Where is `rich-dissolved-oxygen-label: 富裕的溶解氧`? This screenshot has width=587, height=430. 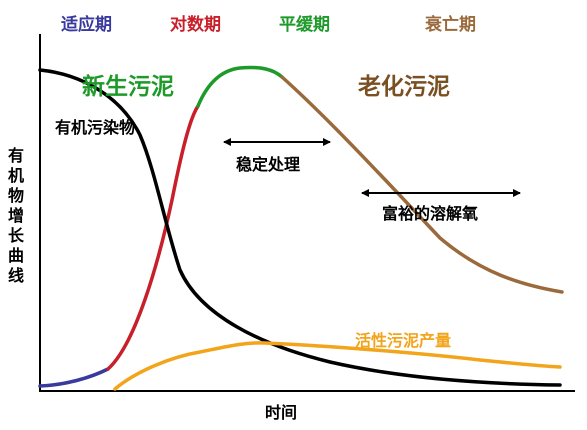 rich-dissolved-oxygen-label: 富裕的溶解氧 is located at coordinates (430, 213).